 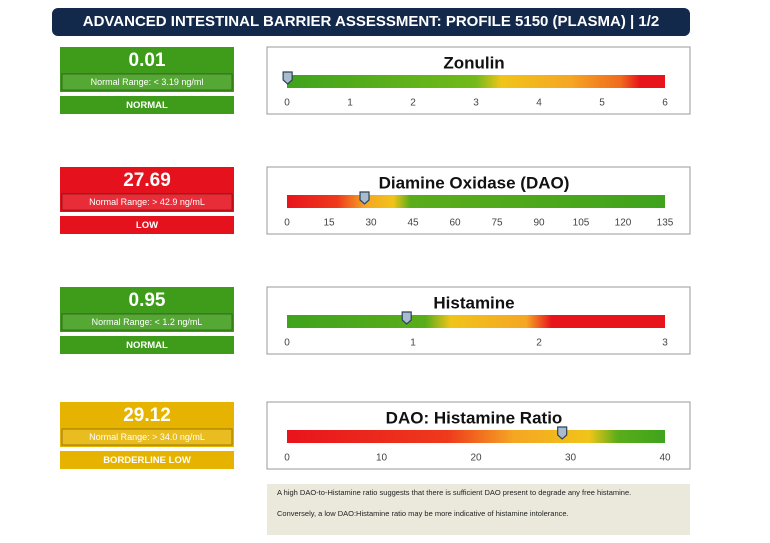 What do you see at coordinates (147, 300) in the screenshot?
I see `result-value: 0.95` at bounding box center [147, 300].